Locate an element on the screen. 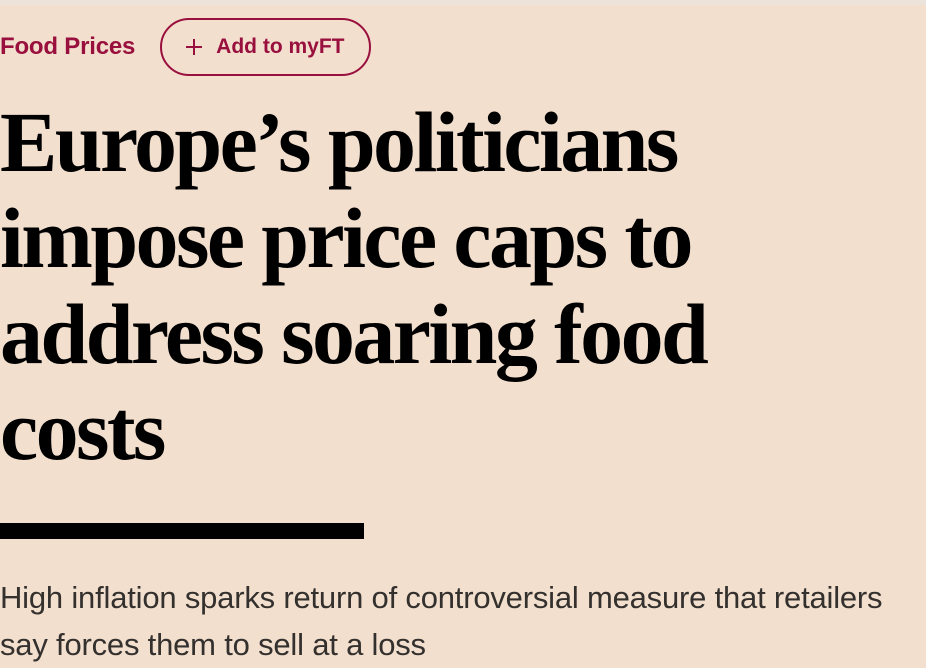 The width and height of the screenshot is (926, 668). plus-icon is located at coordinates (194, 47).